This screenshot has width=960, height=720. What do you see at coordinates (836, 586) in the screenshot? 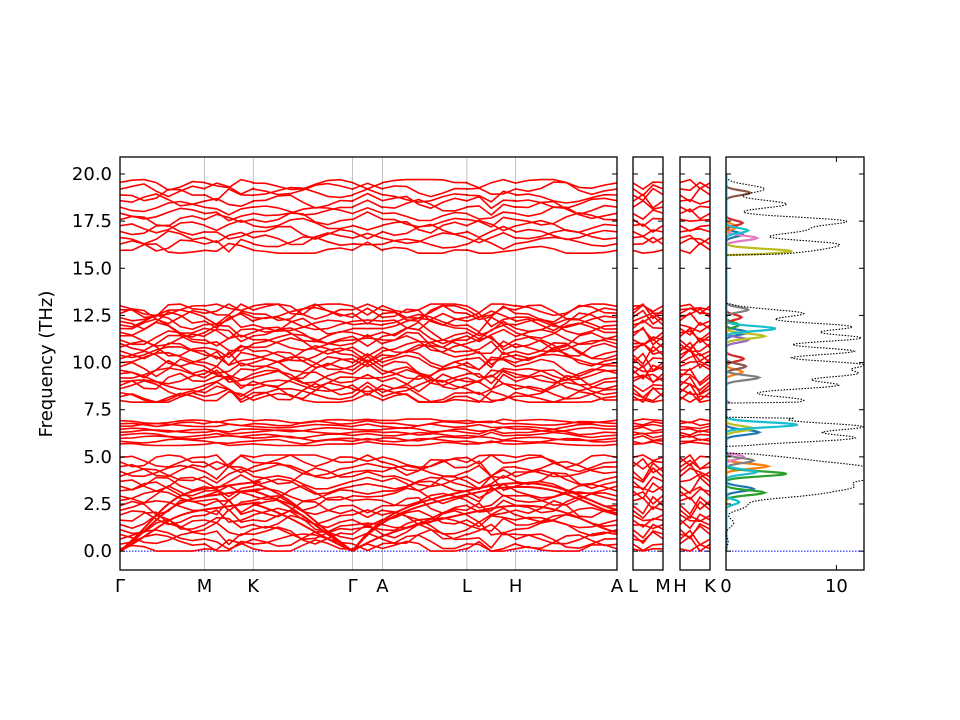
I see `dos-x-tick-label: 10` at bounding box center [836, 586].